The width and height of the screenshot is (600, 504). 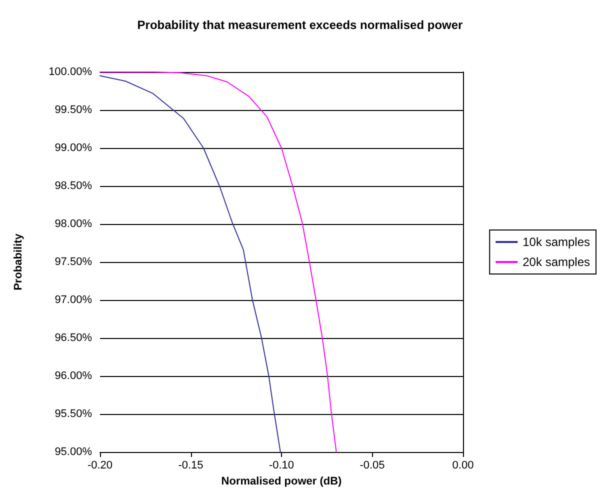 I want to click on y-tick-label: 99.50%, so click(x=73, y=110).